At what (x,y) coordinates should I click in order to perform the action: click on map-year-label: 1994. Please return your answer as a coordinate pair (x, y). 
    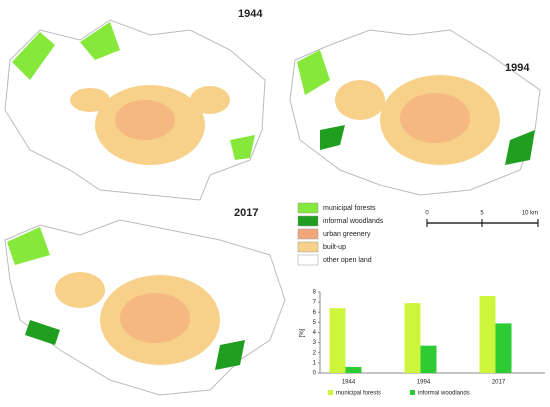
    Looking at the image, I should click on (517, 68).